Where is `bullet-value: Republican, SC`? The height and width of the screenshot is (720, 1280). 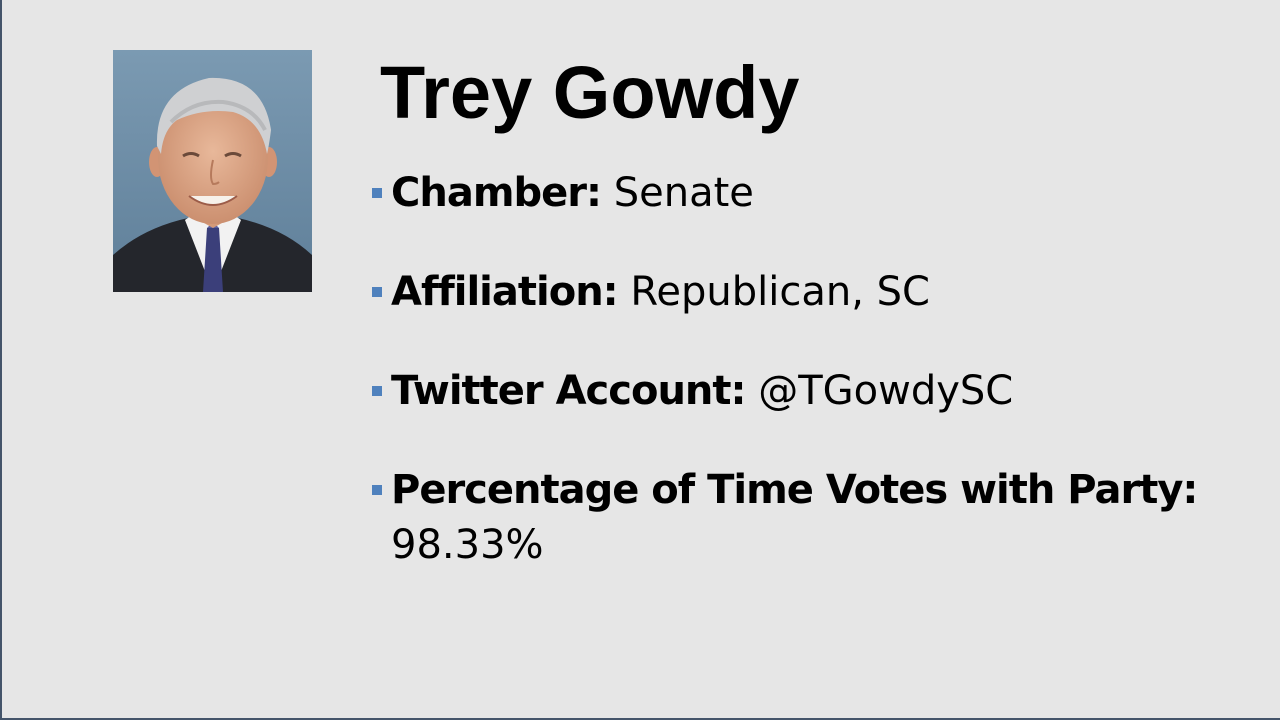
bullet-value: Republican, SC is located at coordinates (780, 292).